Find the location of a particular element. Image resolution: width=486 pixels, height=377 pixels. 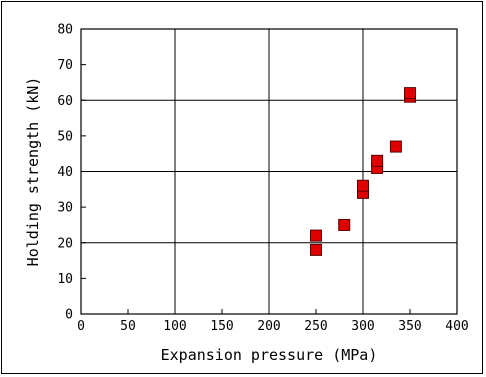

y-tick-label: 40 is located at coordinates (65, 172).